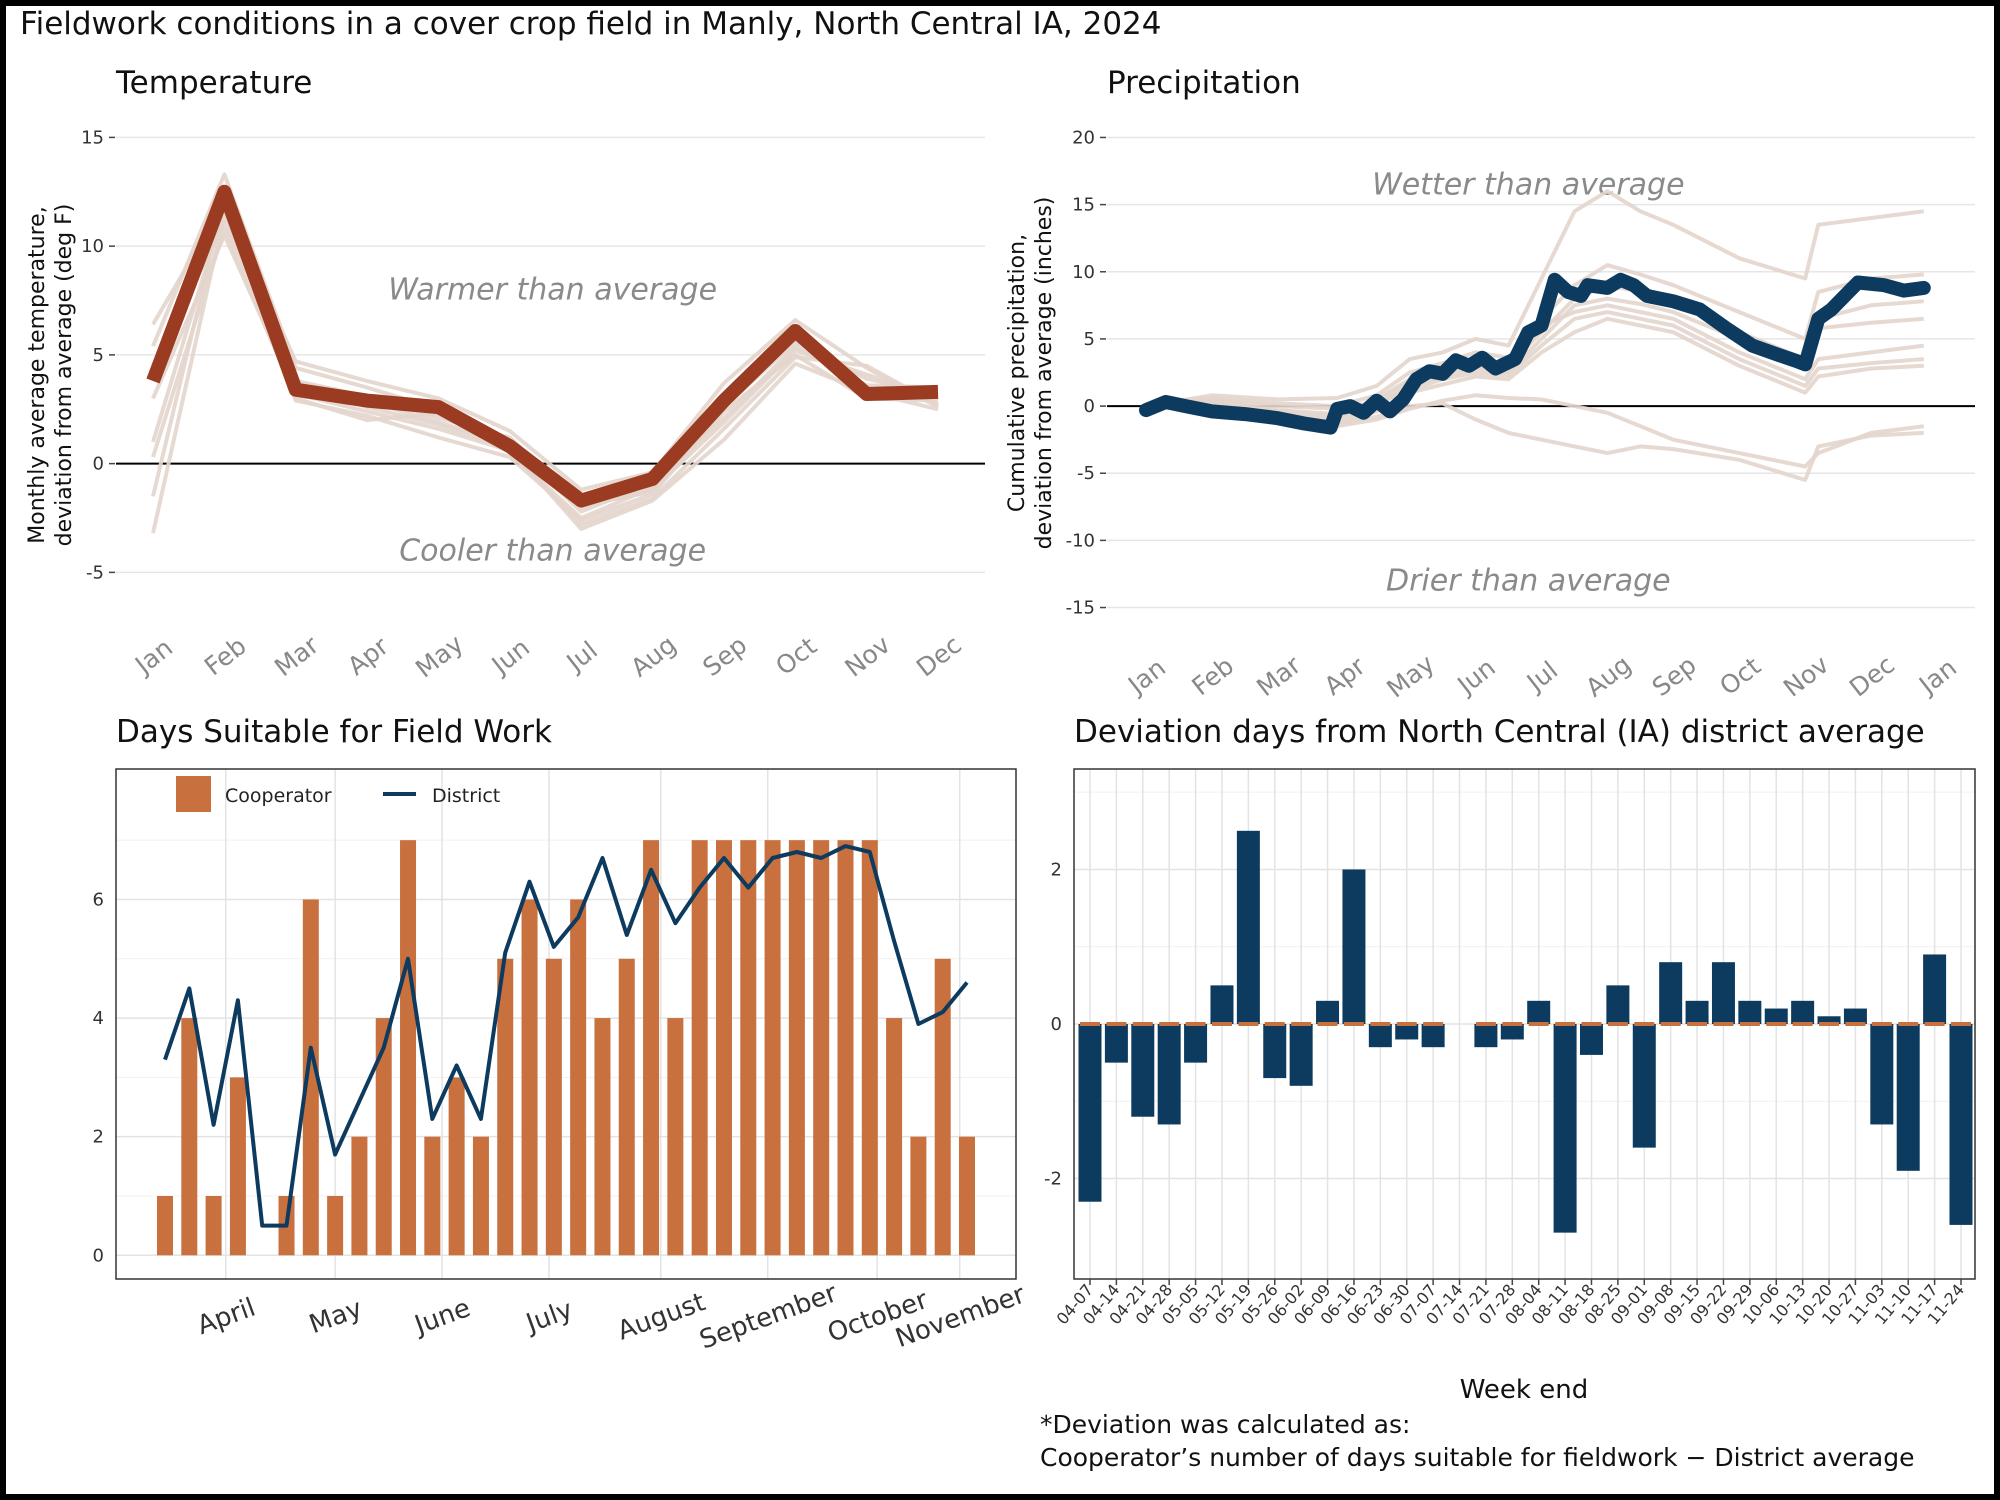  Describe the element at coordinates (662, 1316) in the screenshot. I see `days-x-tick-label: August` at that location.